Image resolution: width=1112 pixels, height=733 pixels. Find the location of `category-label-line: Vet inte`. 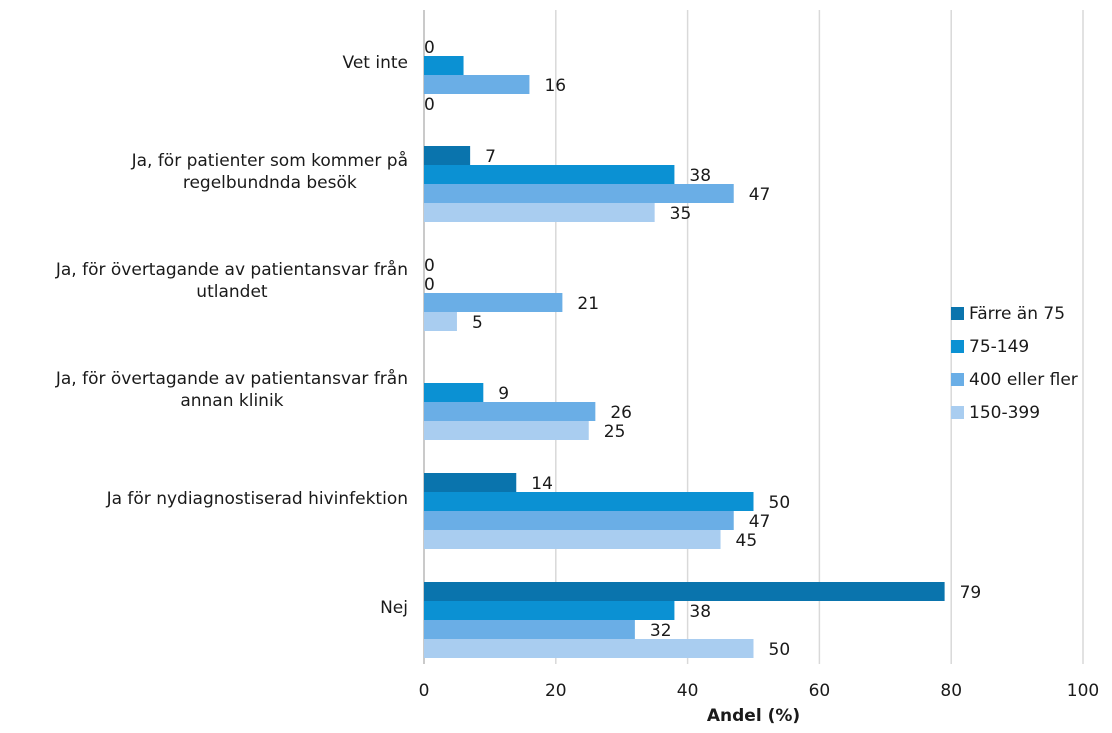

category-label-line: Vet inte is located at coordinates (375, 62).